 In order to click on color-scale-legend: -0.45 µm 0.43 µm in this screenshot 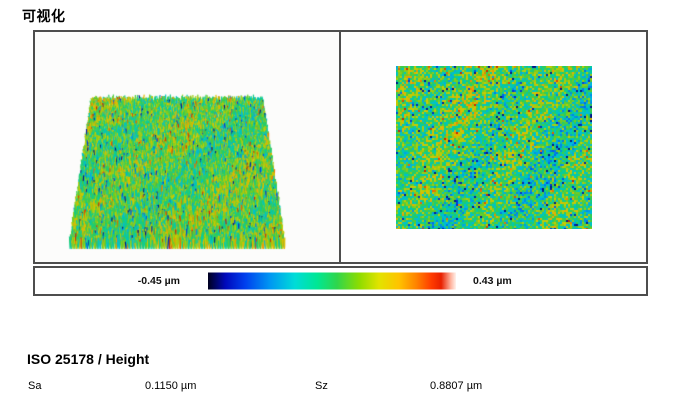, I will do `click(340, 281)`.